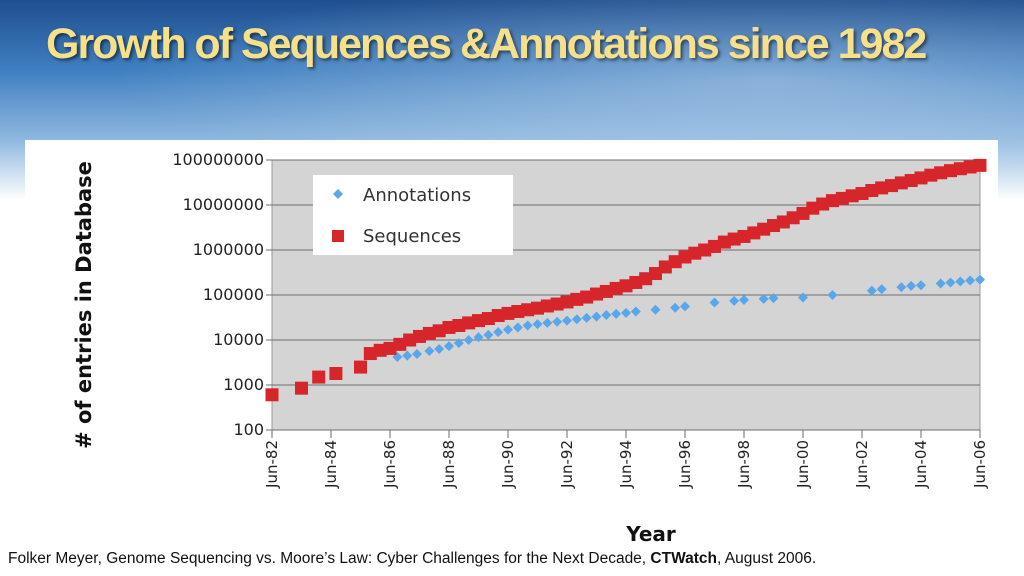 The height and width of the screenshot is (576, 1024). What do you see at coordinates (413, 215) in the screenshot?
I see `legend-box` at bounding box center [413, 215].